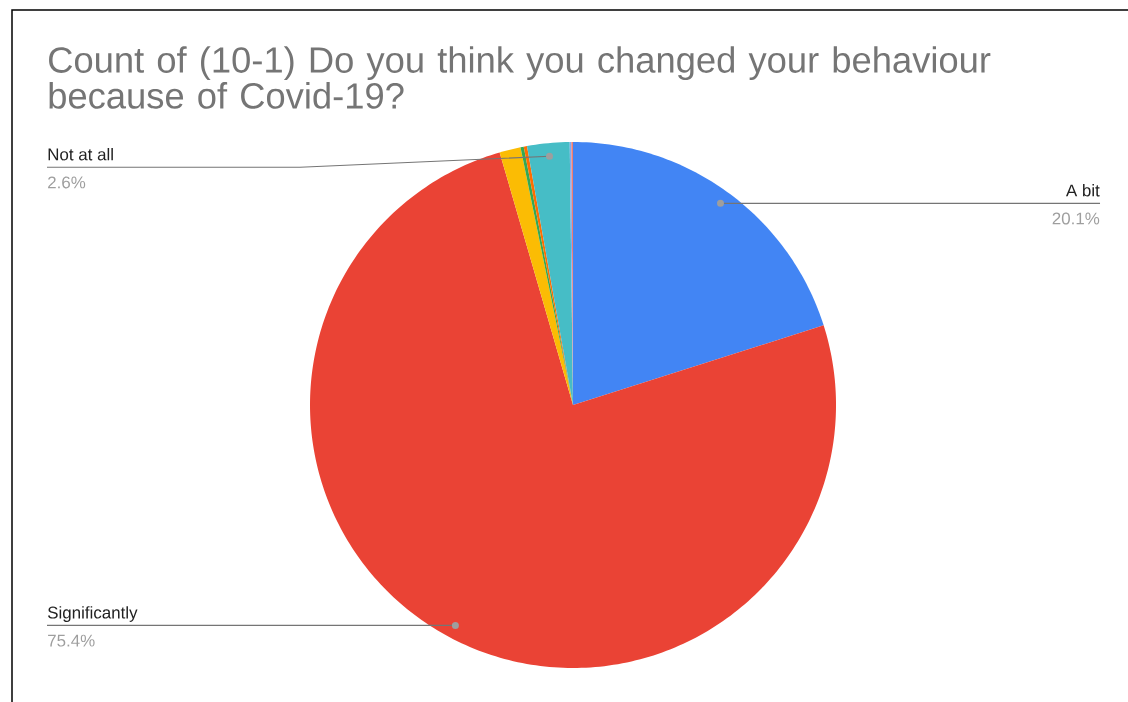  I want to click on chart-title: Count of (10-1) Do you think you changed your behaviour because of Covid-19?, so click(520, 77).